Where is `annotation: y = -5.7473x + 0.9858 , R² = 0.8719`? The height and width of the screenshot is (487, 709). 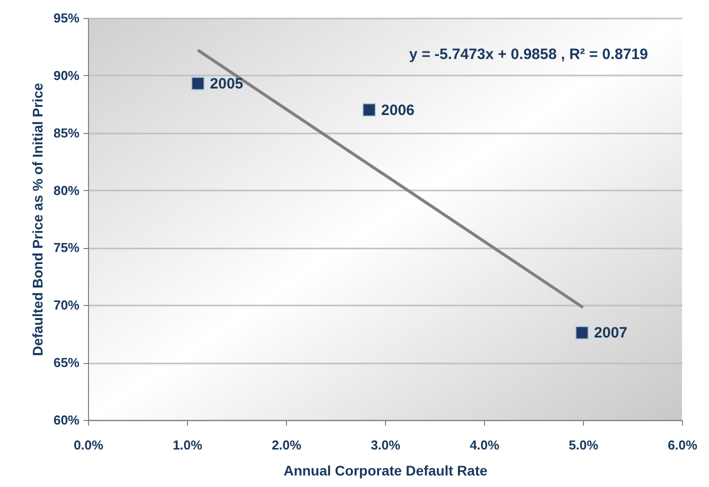 annotation: y = -5.7473x + 0.9858 , R² = 0.8719 is located at coordinates (528, 54).